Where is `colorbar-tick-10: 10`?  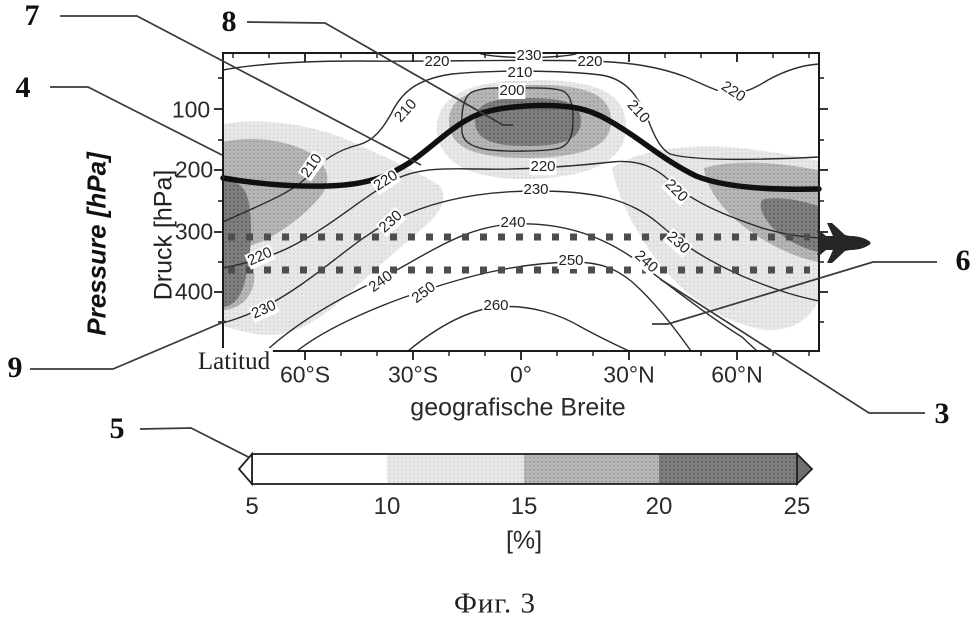
colorbar-tick-10: 10 is located at coordinates (387, 506).